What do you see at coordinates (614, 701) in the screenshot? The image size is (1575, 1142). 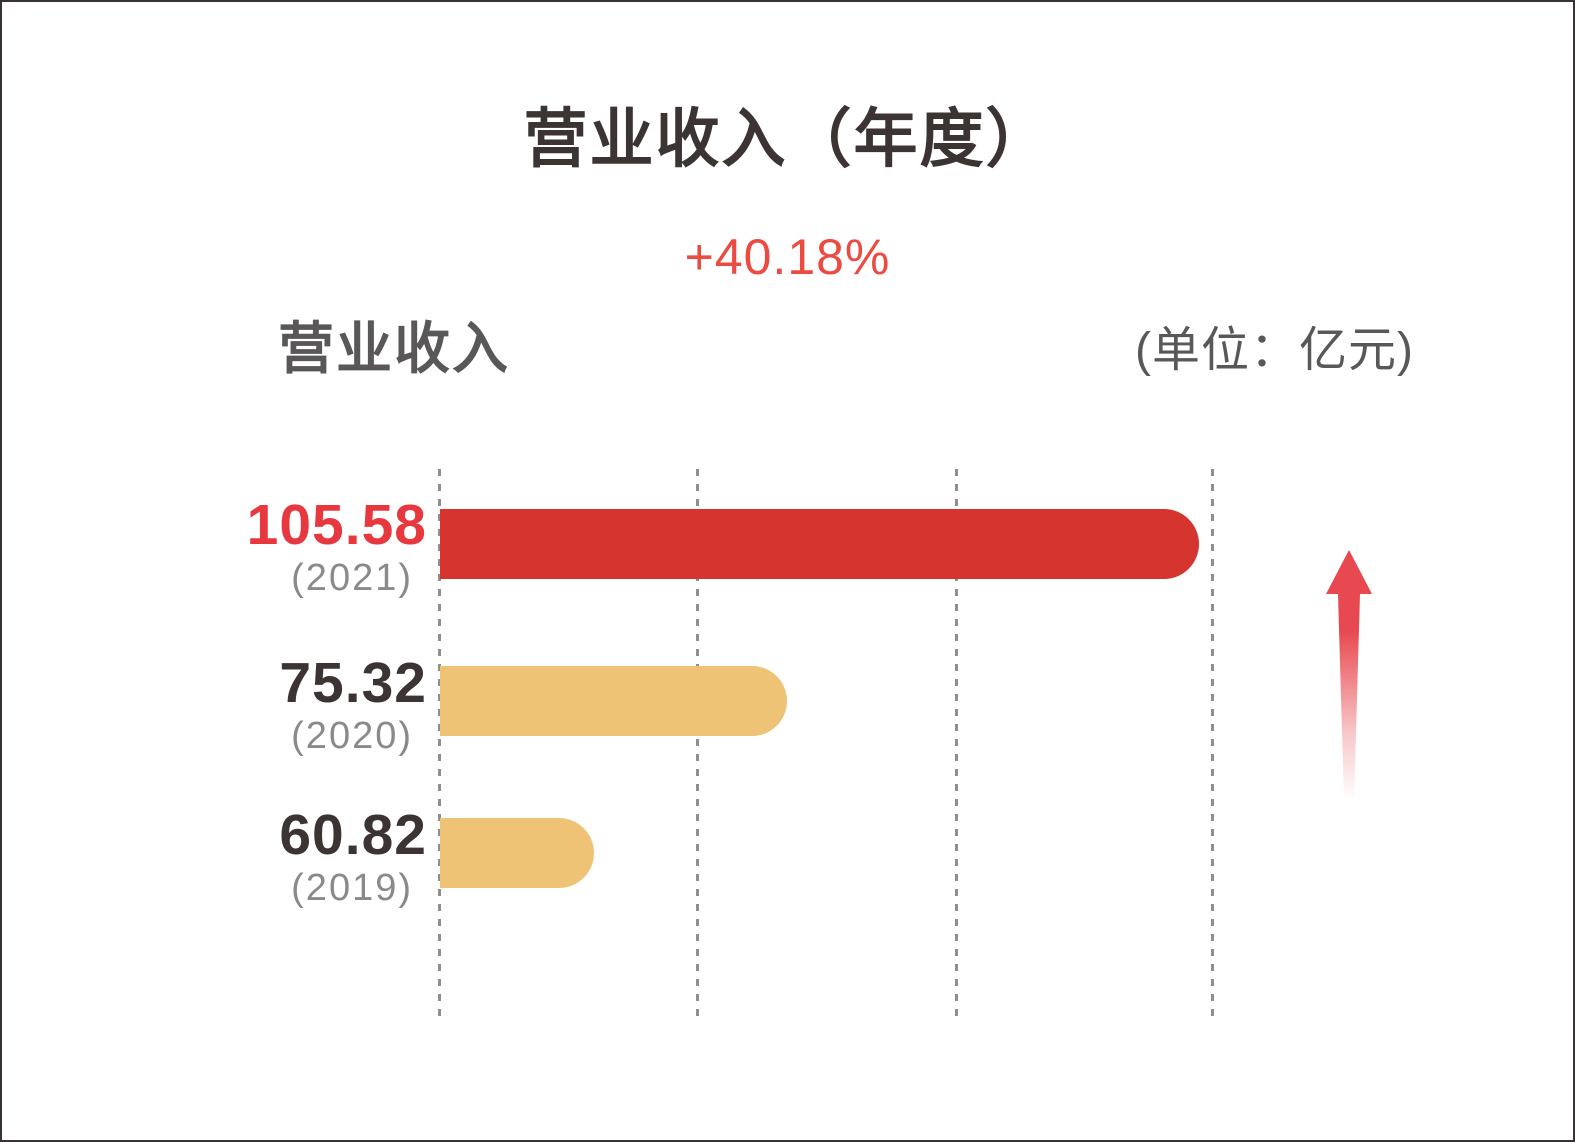 I see `bar-2020` at bounding box center [614, 701].